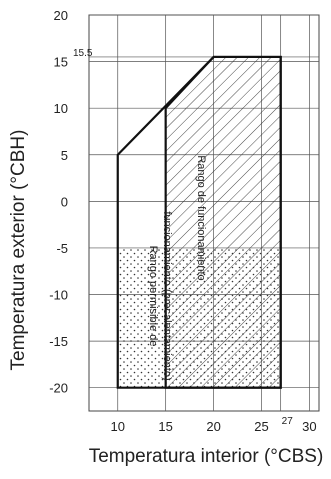  I want to click on region-label-permissible-line1: Rango permisible de, so click(153, 296).